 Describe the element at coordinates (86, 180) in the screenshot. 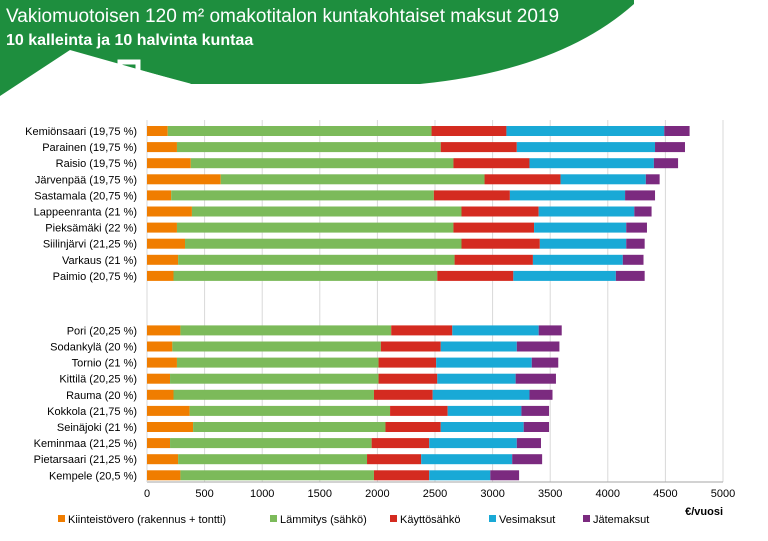

I see `category-label: Järvenpää (19,75 %)` at that location.